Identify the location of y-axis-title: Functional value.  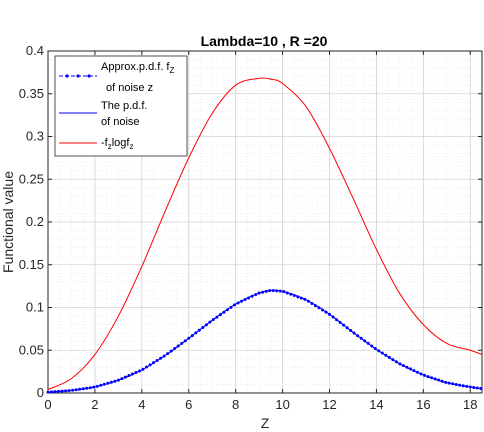
(8, 222).